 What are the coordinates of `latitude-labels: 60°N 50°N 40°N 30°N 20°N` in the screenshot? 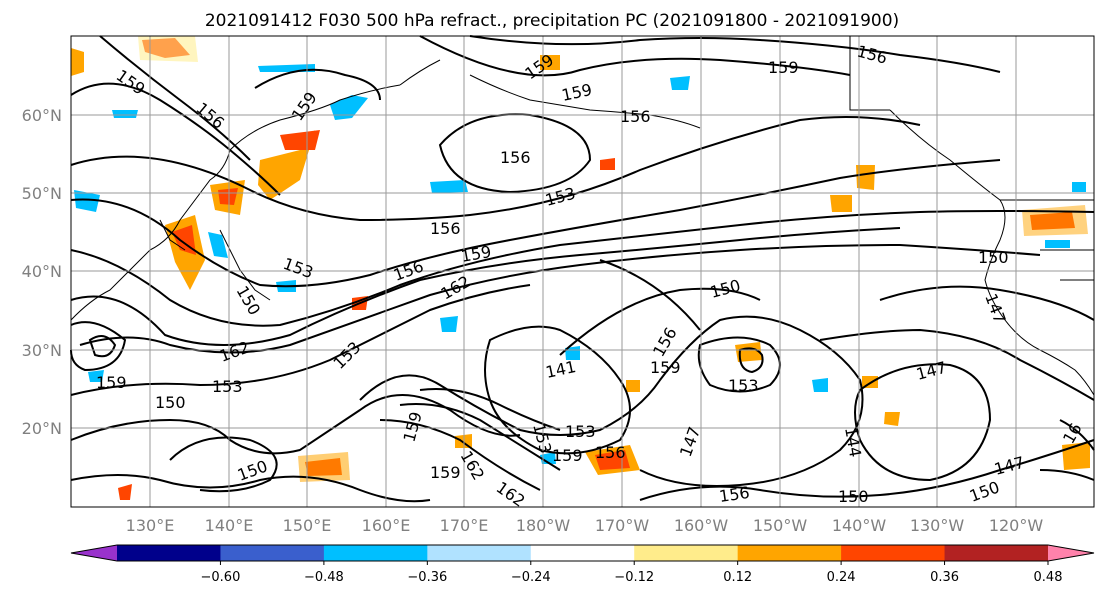 It's located at (42, 272).